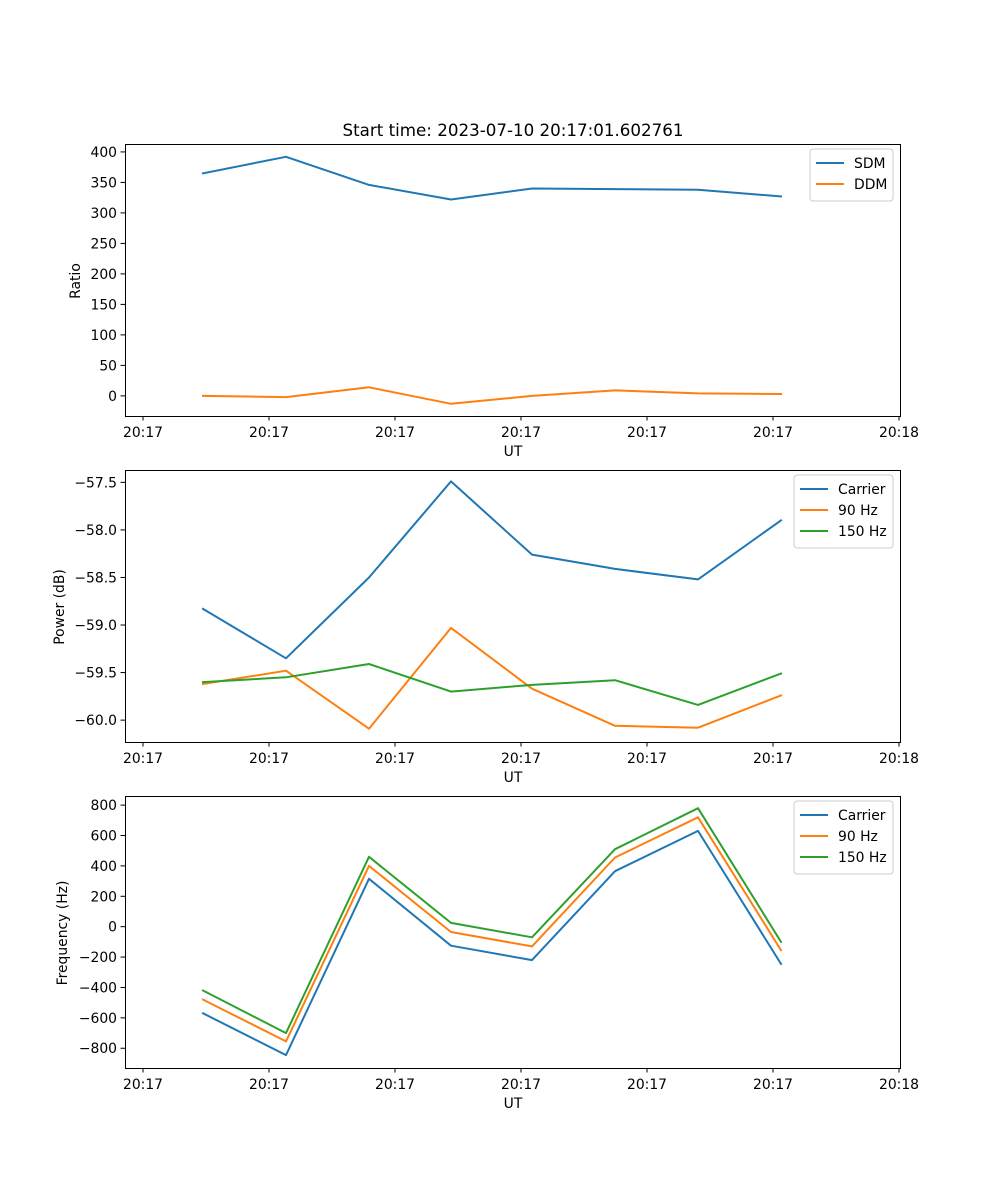 This screenshot has width=1000, height=1200. What do you see at coordinates (98, 958) in the screenshot?
I see `frequency-y-tick-label: −200` at bounding box center [98, 958].